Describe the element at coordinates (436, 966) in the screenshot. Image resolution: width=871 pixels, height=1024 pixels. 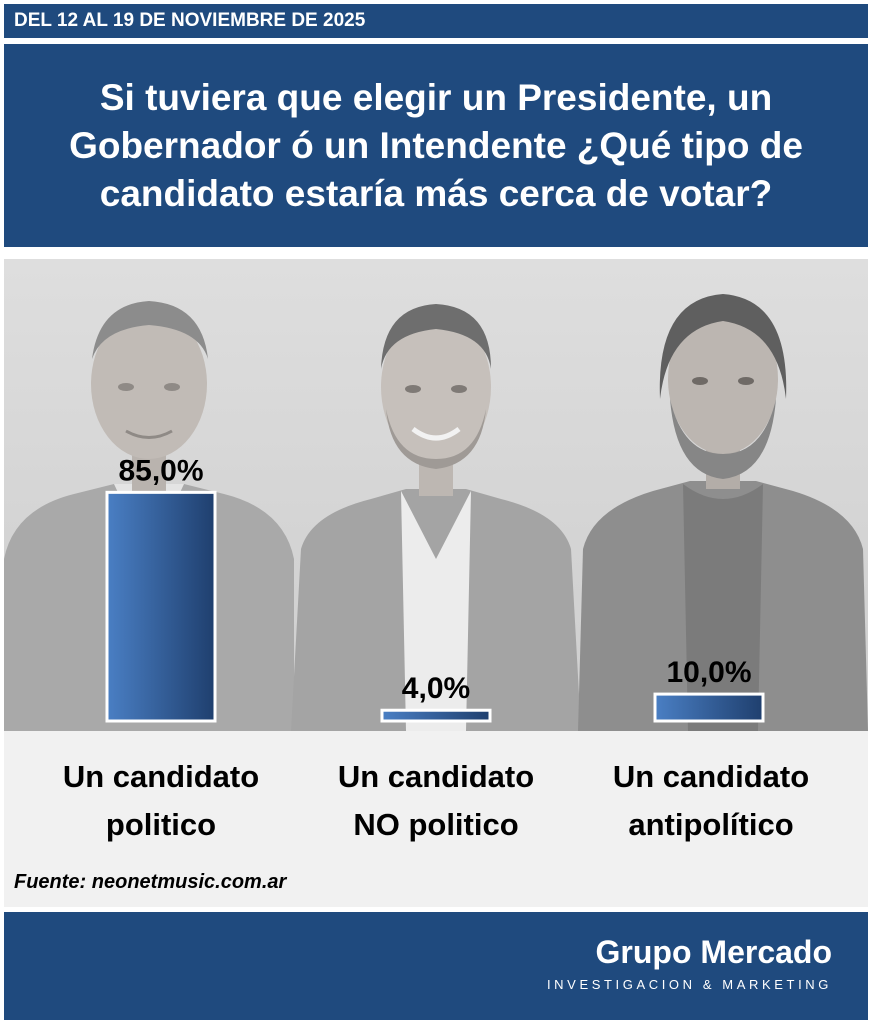
I see `footer: Grupo Mercado INVESTIGACION & MARKETING` at that location.